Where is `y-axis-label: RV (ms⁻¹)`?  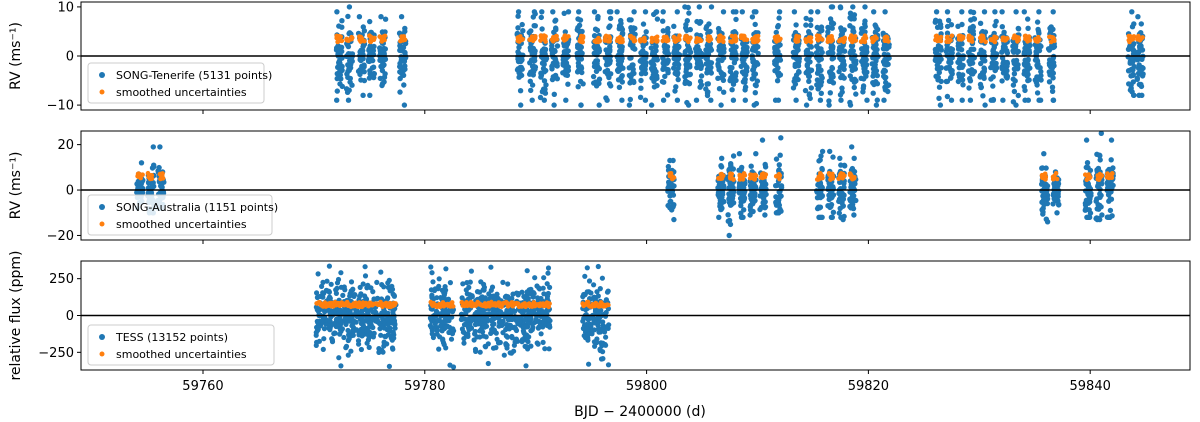
y-axis-label: RV (ms⁻¹) is located at coordinates (16, 186).